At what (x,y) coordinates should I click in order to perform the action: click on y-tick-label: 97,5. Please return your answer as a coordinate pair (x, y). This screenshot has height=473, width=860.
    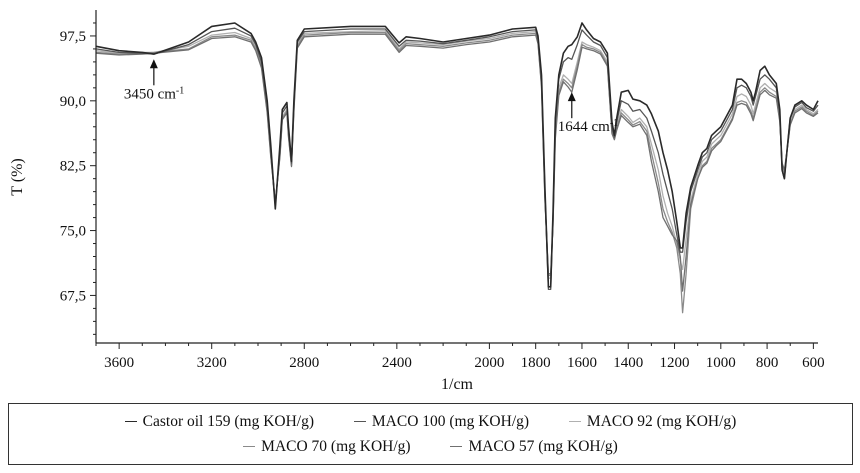
    Looking at the image, I should click on (73, 37).